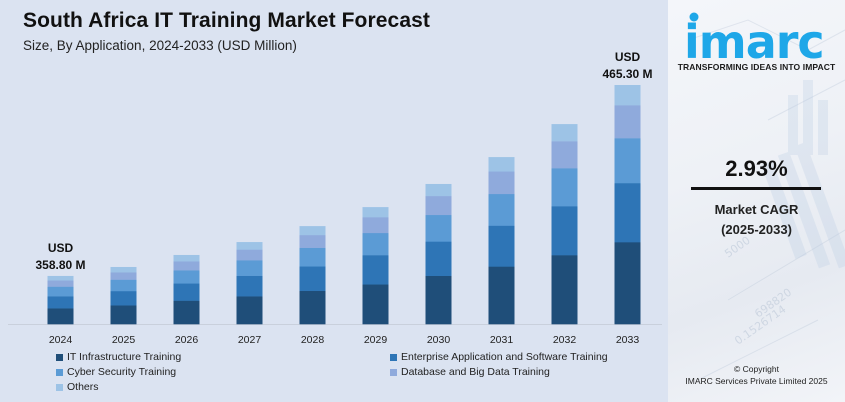 This screenshot has width=845, height=402. What do you see at coordinates (756, 229) in the screenshot?
I see `cagr-period: (2025-2033)` at bounding box center [756, 229].